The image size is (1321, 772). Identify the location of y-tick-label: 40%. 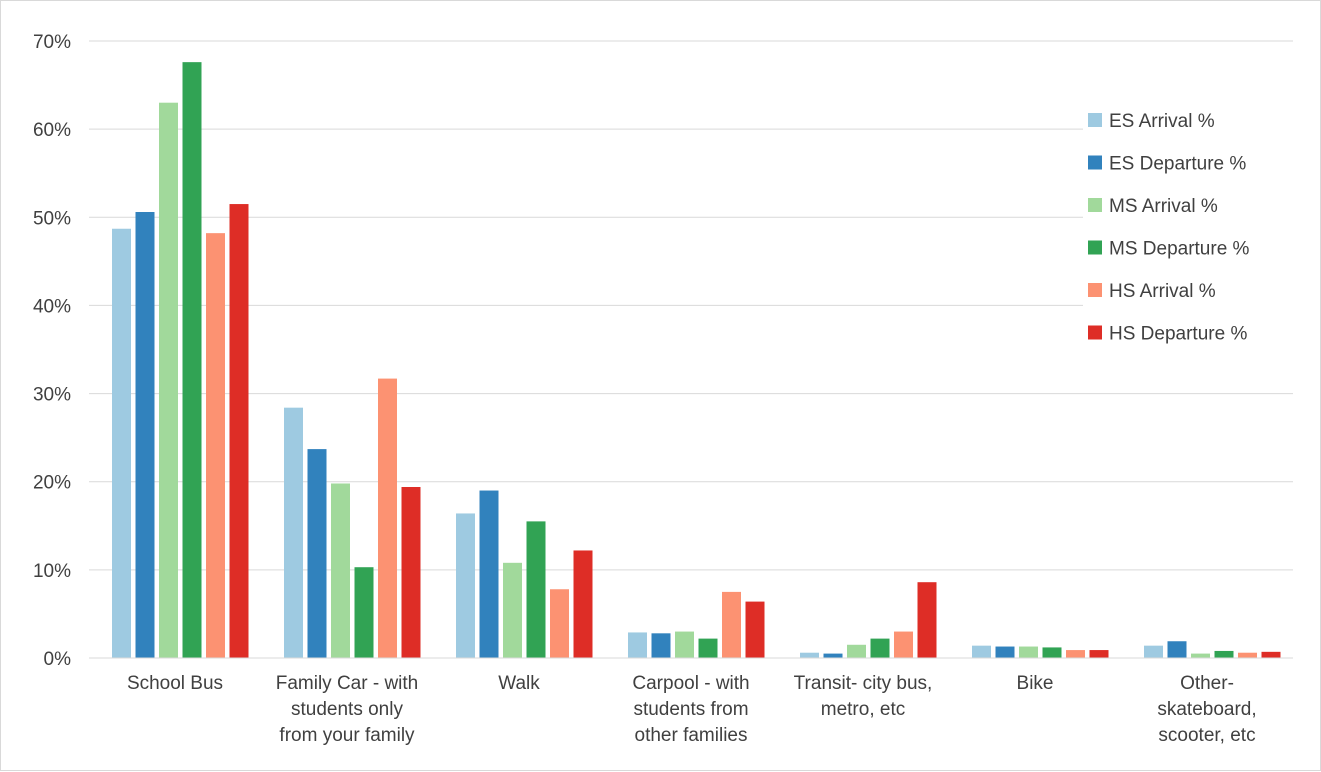
(52, 306).